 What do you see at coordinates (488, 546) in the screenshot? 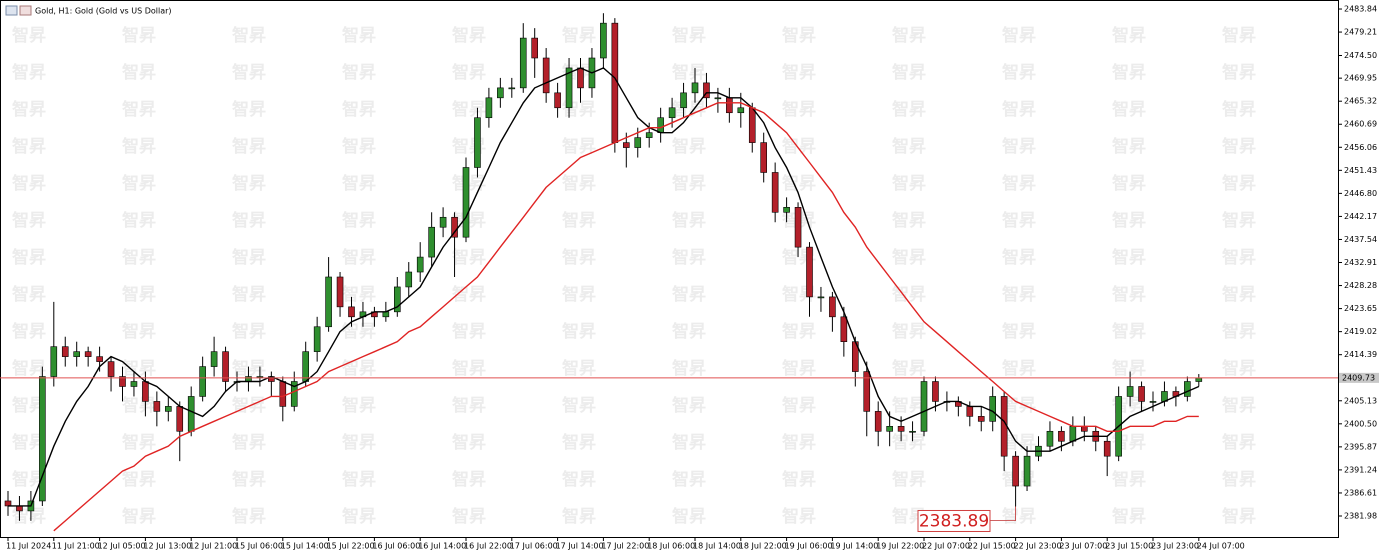
I see `x-tick-label: 16 Jul 22:00` at bounding box center [488, 546].